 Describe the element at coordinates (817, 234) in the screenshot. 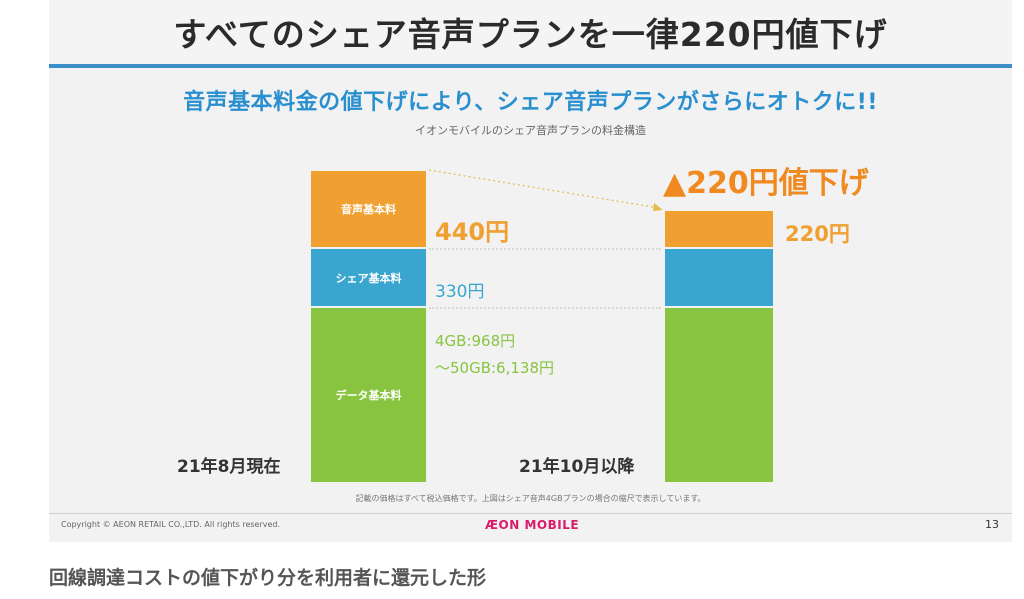

I see `after-voice-price: 220円` at that location.